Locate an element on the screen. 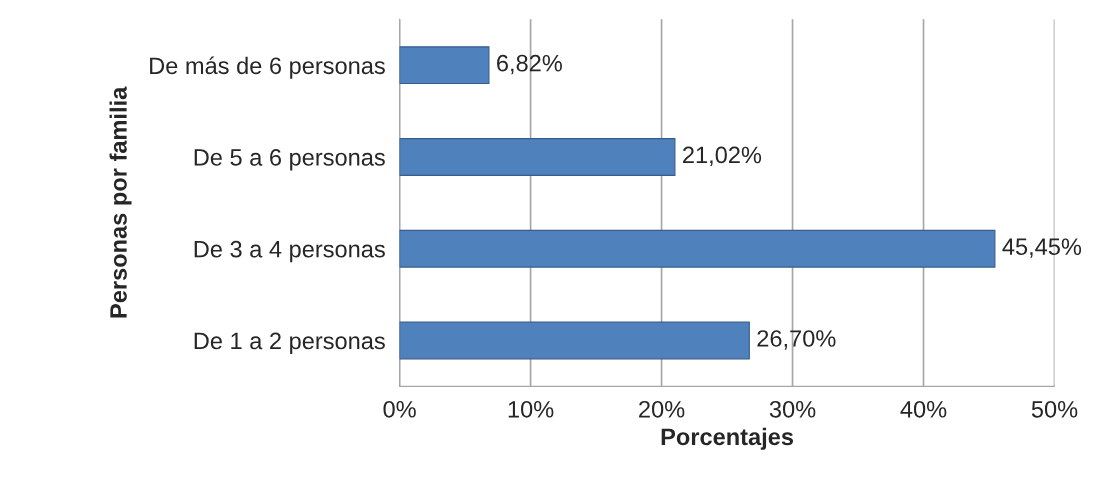  x-tick-label: 50% is located at coordinates (1054, 409).